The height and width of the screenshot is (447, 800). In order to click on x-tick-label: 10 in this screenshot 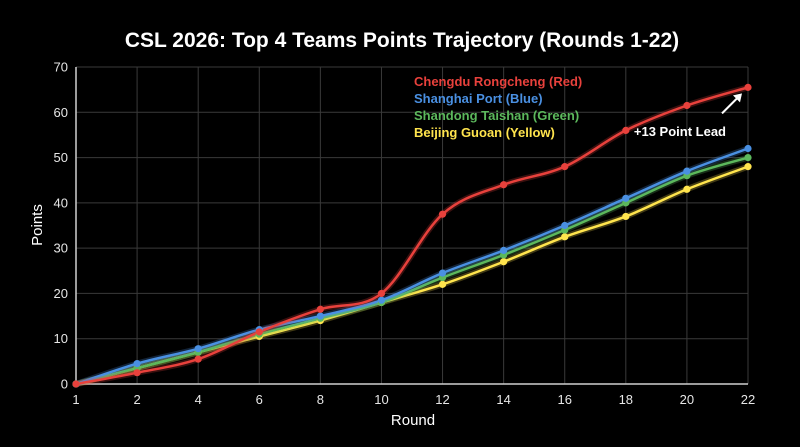, I will do `click(381, 399)`.